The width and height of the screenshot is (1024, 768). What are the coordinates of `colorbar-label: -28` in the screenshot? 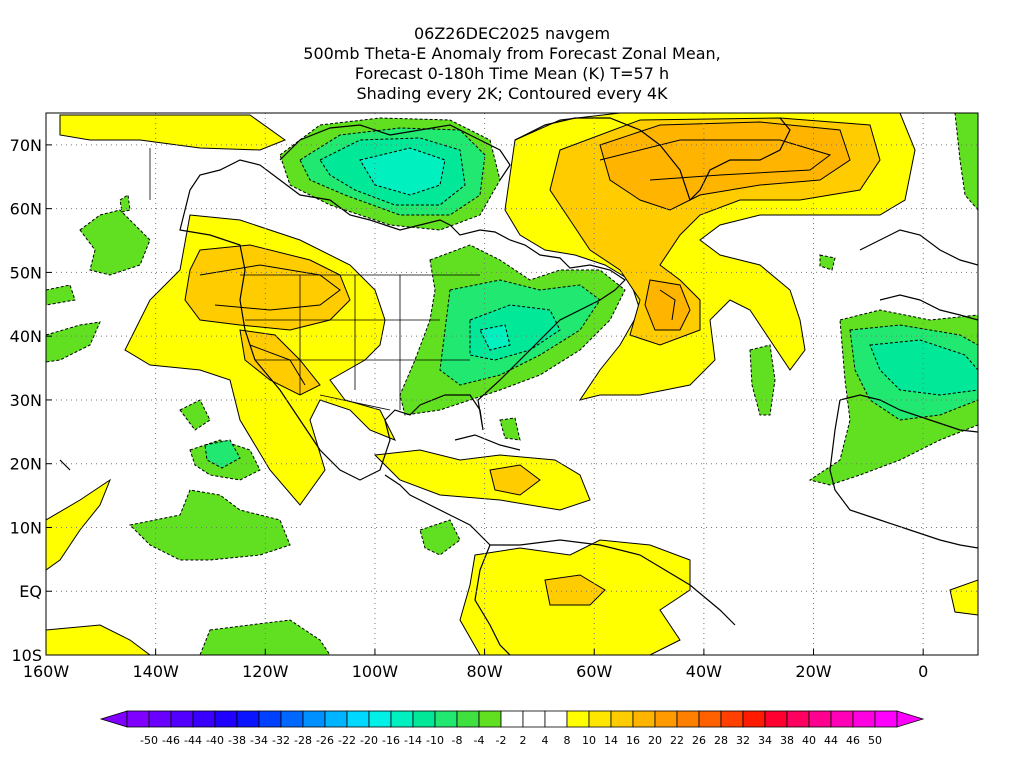 It's located at (303, 740).